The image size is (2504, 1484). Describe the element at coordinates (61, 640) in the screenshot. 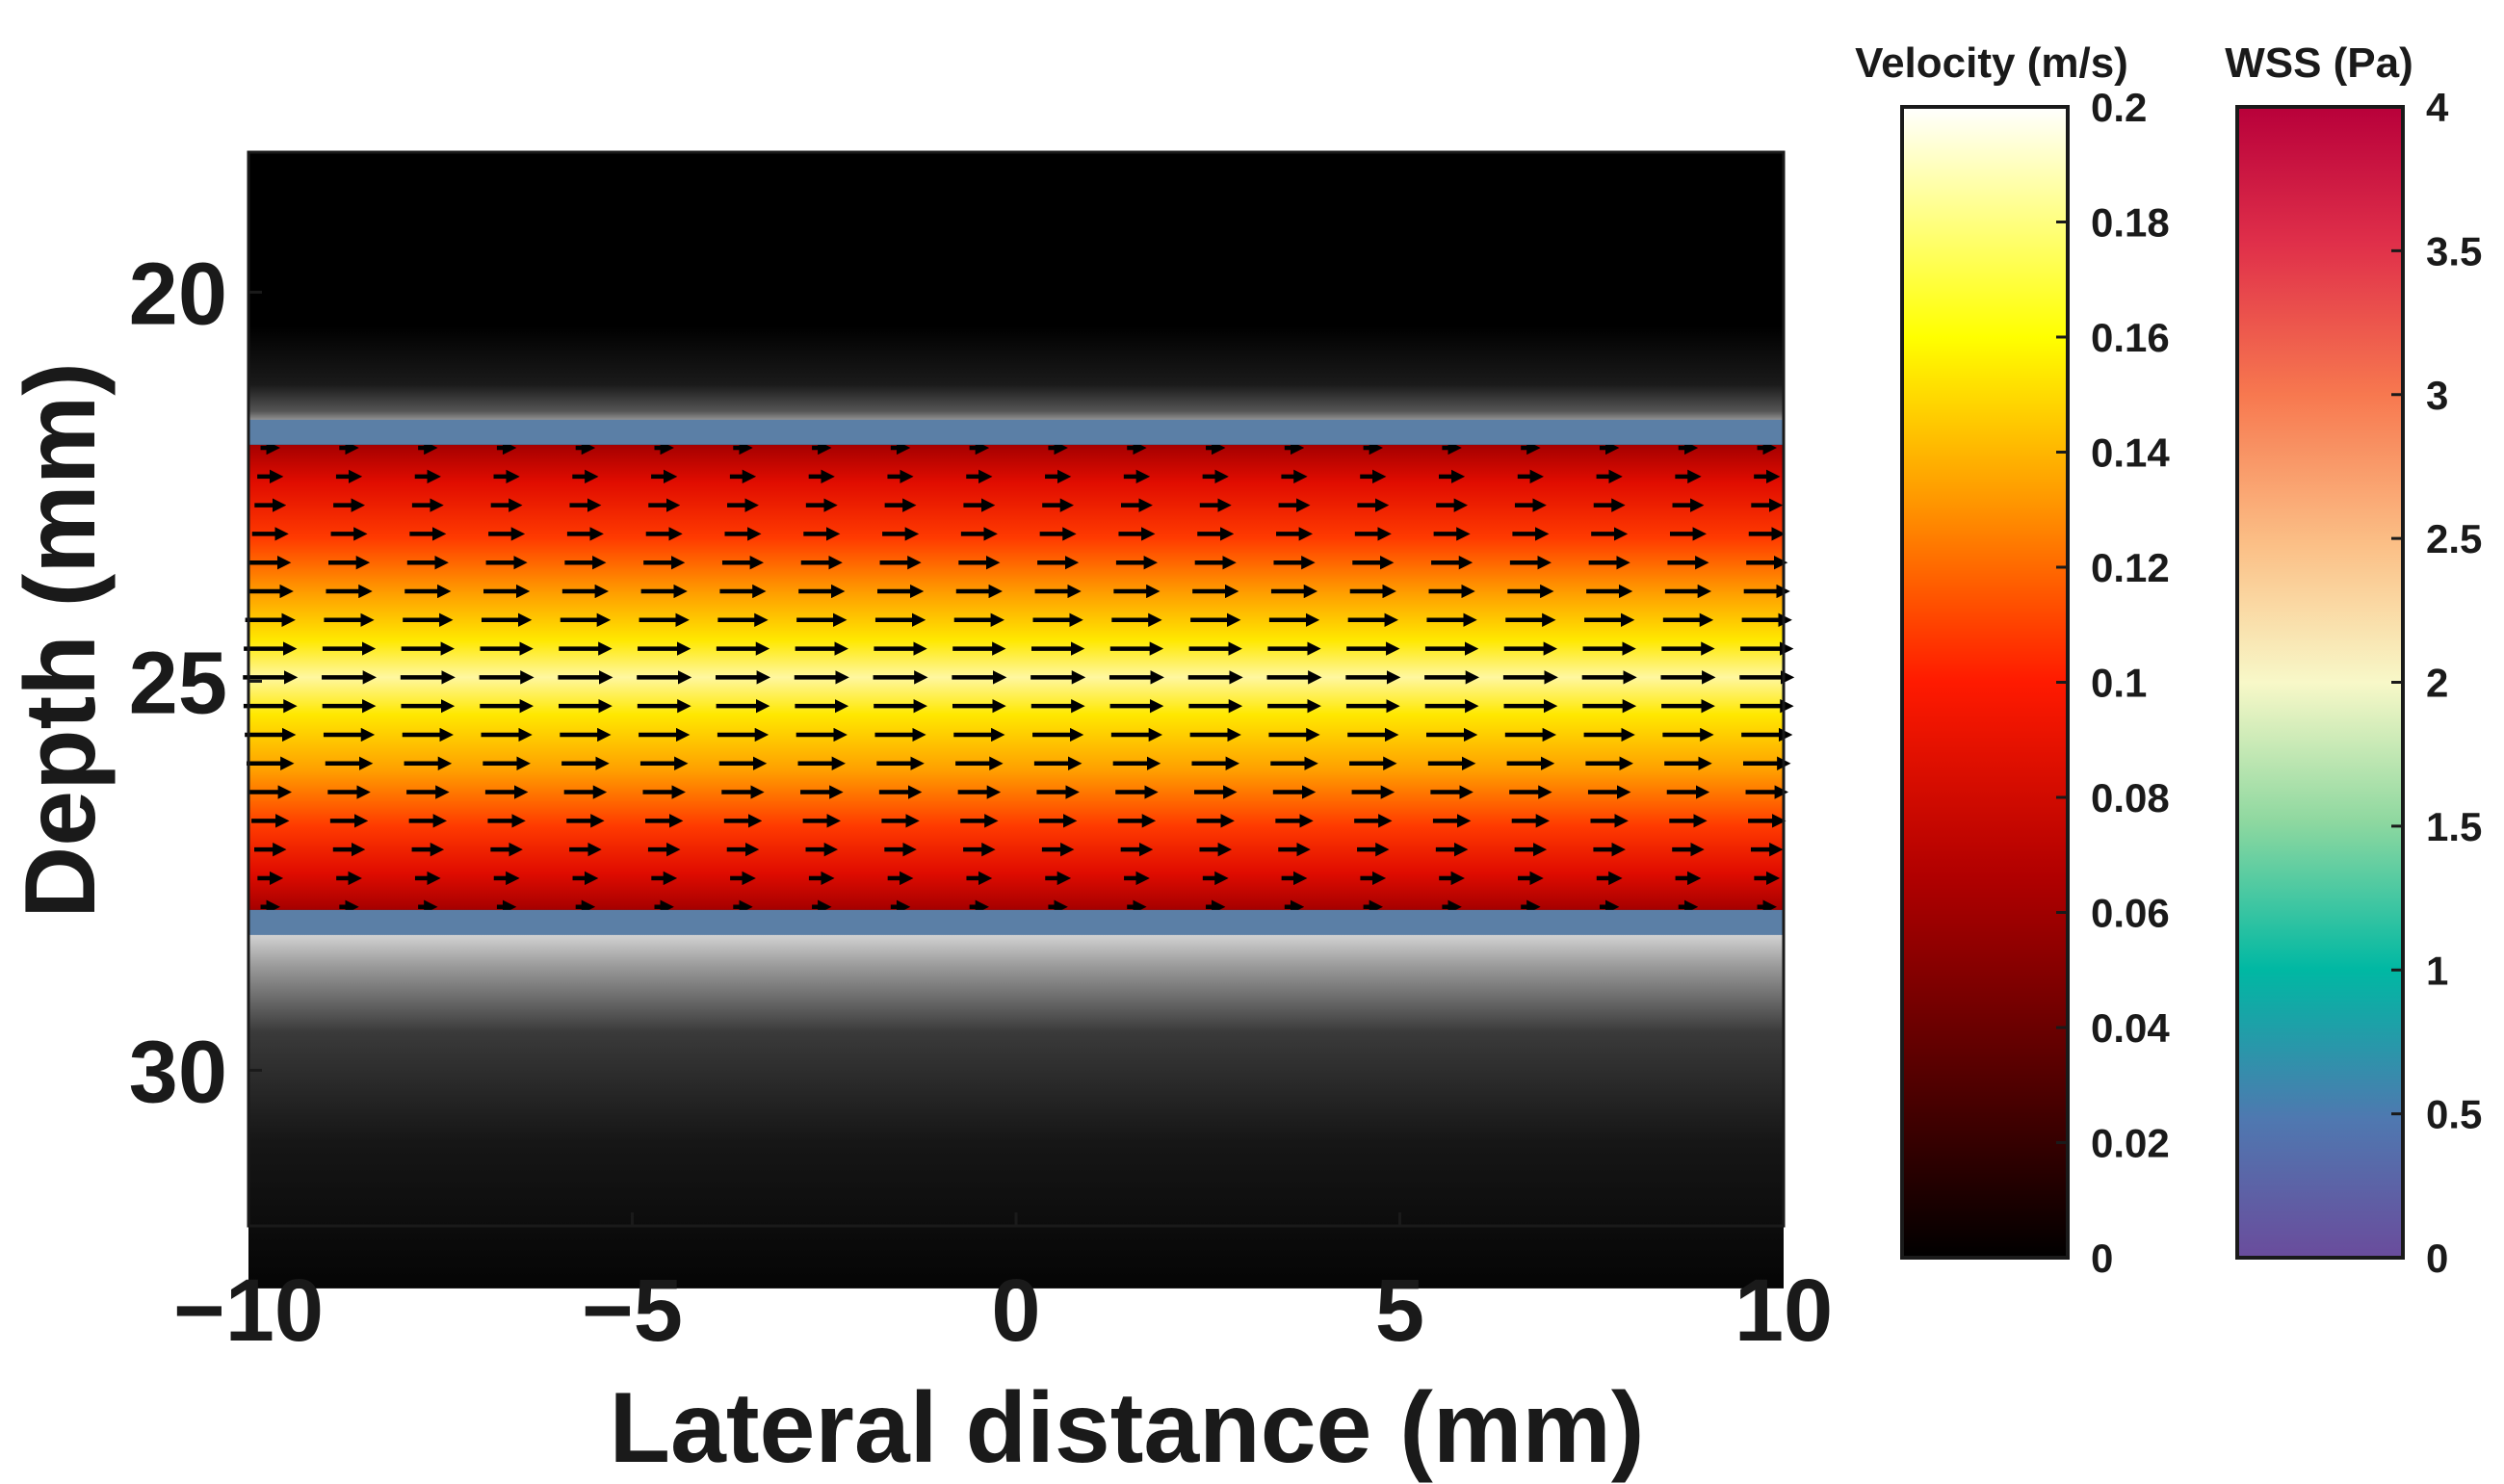

I see `y-axis-label: Depth (mm)` at that location.